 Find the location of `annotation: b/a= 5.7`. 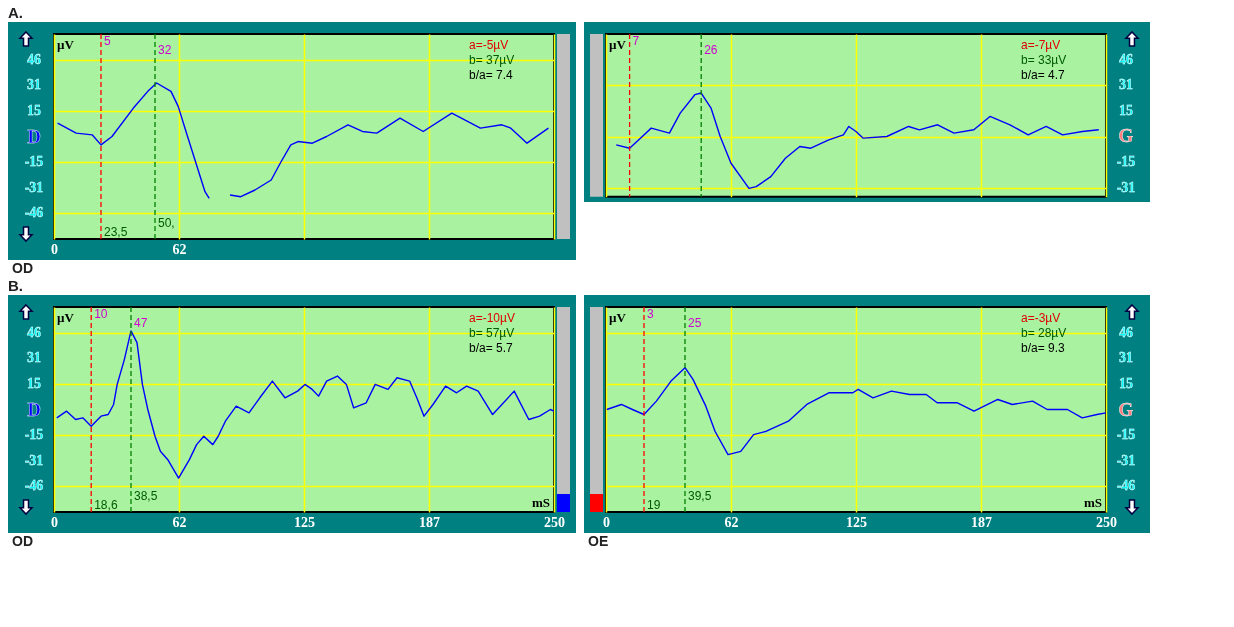

annotation: b/a= 5.7 is located at coordinates (491, 348).